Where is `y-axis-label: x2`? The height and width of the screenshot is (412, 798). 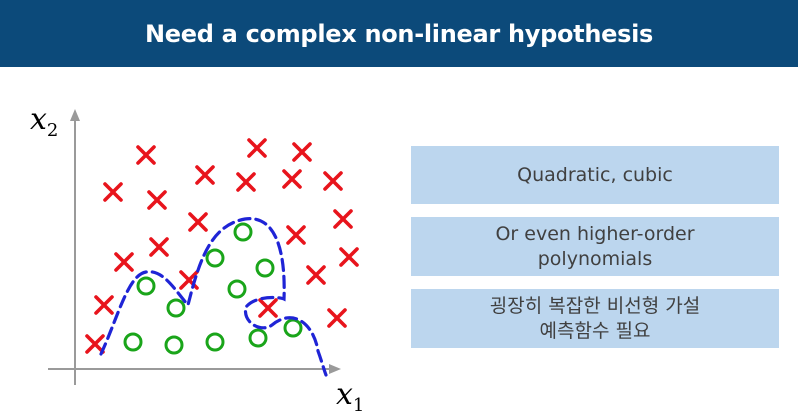
y-axis-label: x2 is located at coordinates (44, 121).